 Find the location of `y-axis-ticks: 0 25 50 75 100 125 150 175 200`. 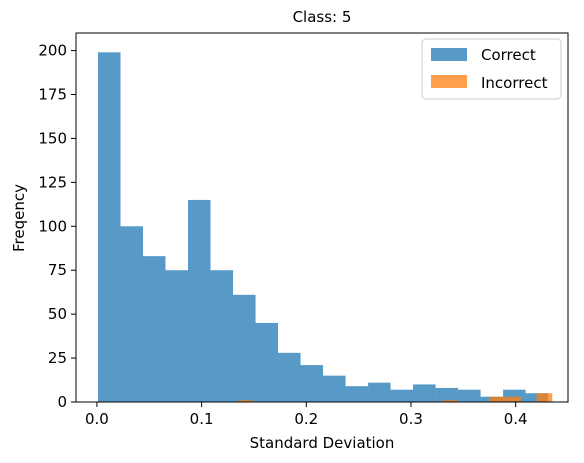

y-axis-ticks: 0 25 50 75 100 125 150 175 200 is located at coordinates (57, 226).